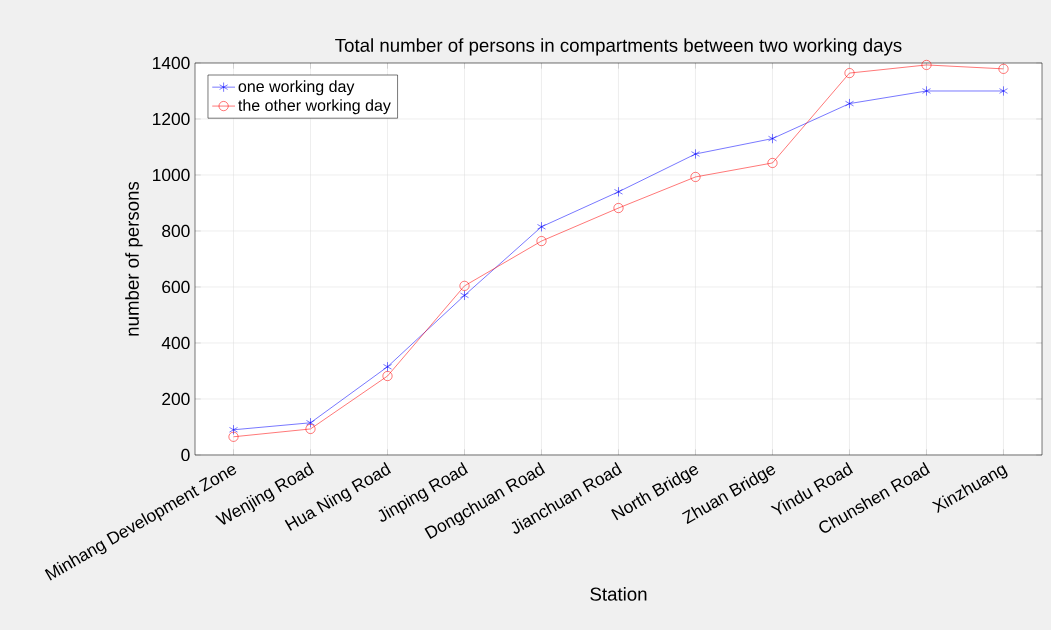  I want to click on legend-label: the other working day, so click(314, 107).